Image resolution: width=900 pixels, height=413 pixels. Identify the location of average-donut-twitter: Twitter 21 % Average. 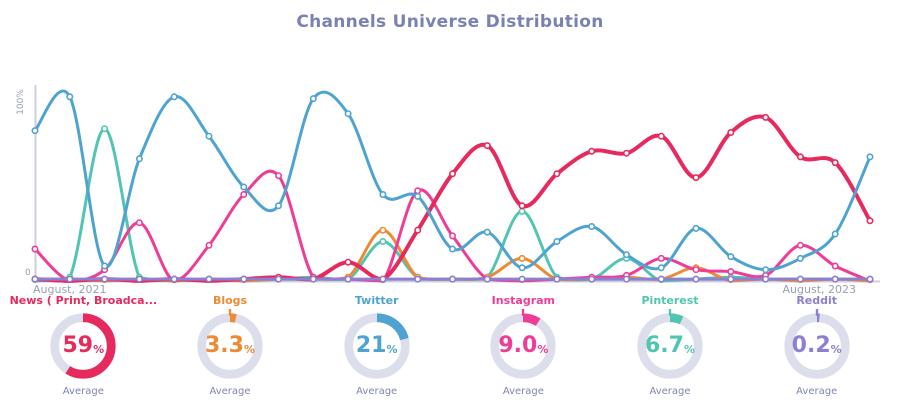
(376, 345).